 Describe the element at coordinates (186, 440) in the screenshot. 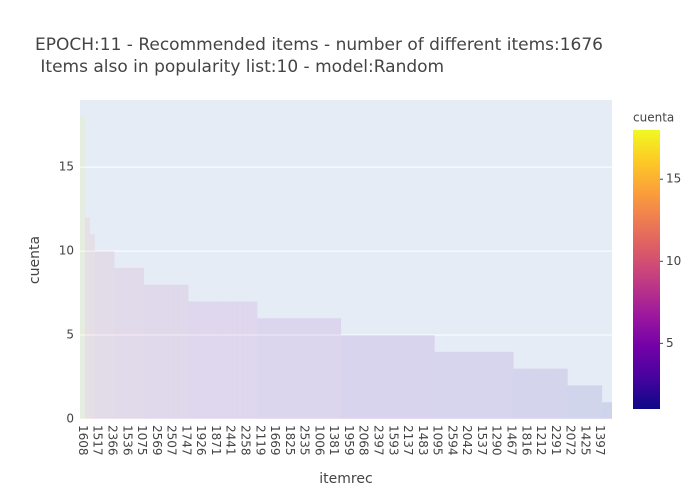

I see `x-tick-label: 1747` at that location.